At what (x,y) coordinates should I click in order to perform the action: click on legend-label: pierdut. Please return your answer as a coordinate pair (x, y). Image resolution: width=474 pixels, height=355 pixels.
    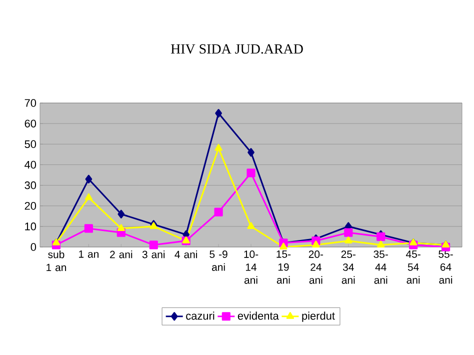
    Looking at the image, I should click on (318, 317).